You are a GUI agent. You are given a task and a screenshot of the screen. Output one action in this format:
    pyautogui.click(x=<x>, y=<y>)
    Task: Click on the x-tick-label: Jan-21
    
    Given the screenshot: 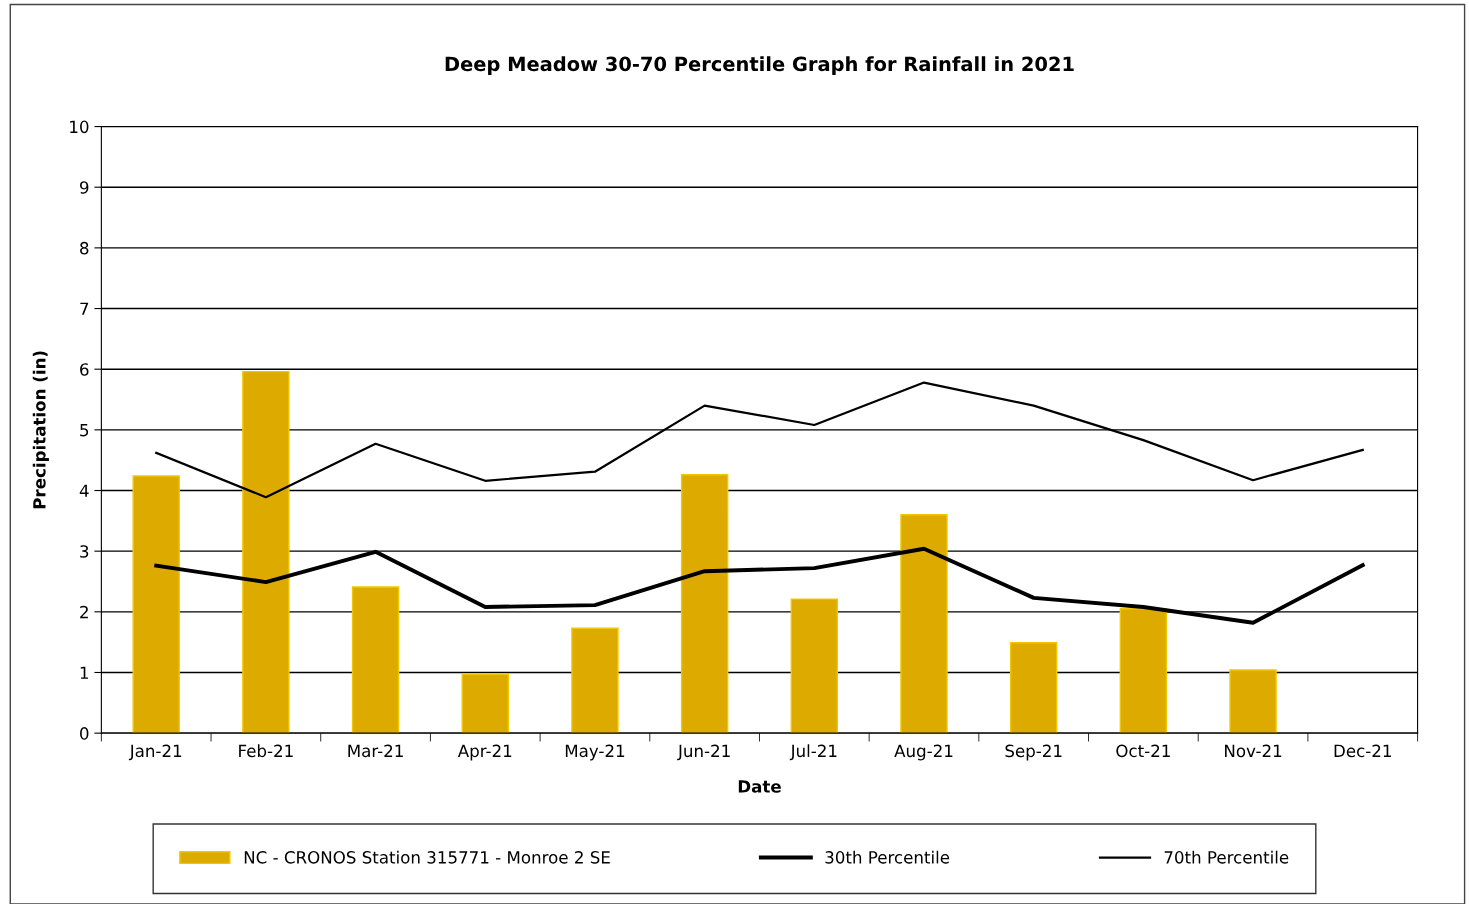 What is the action you would take?
    pyautogui.click(x=155, y=752)
    